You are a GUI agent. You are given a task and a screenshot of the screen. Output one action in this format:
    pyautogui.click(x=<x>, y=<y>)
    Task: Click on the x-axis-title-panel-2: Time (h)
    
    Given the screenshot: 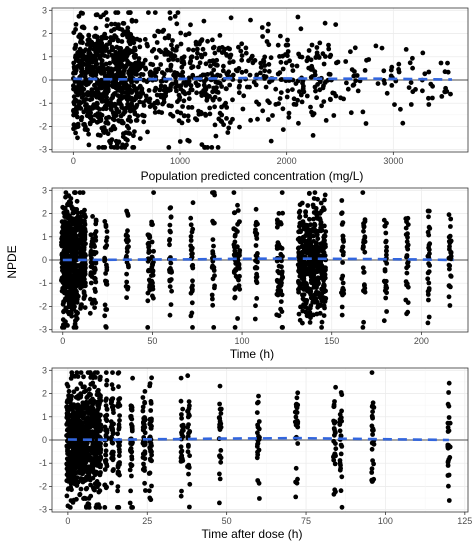 What is the action you would take?
    pyautogui.click(x=252, y=354)
    